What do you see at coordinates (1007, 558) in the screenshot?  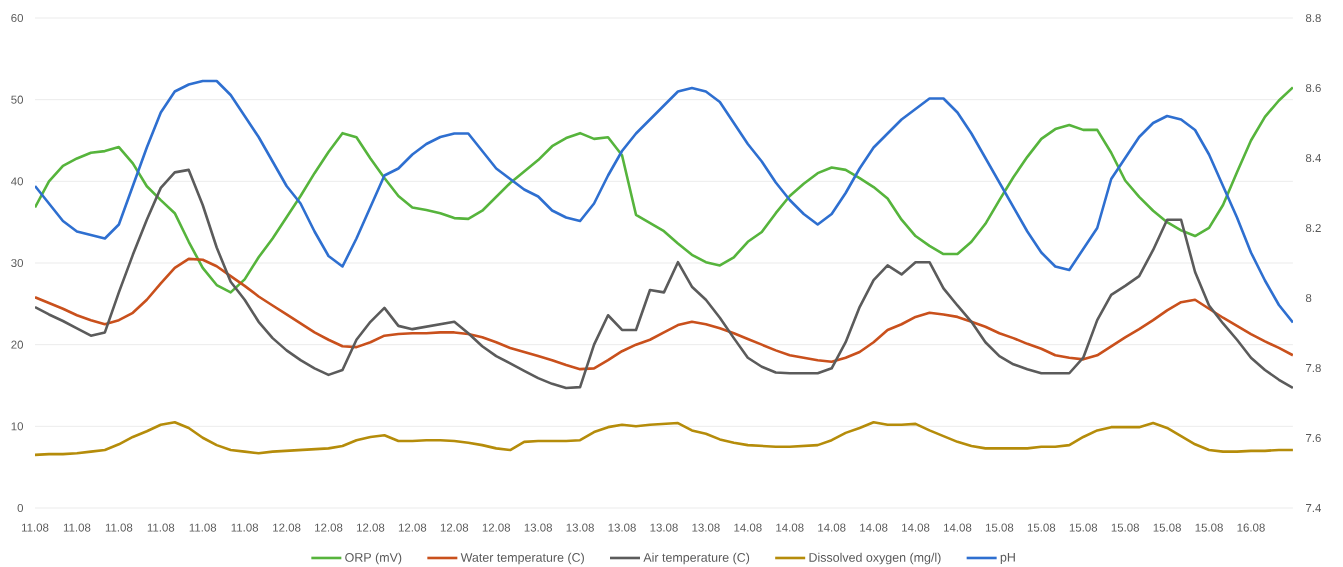 I see `legend-label: pH` at bounding box center [1007, 558].